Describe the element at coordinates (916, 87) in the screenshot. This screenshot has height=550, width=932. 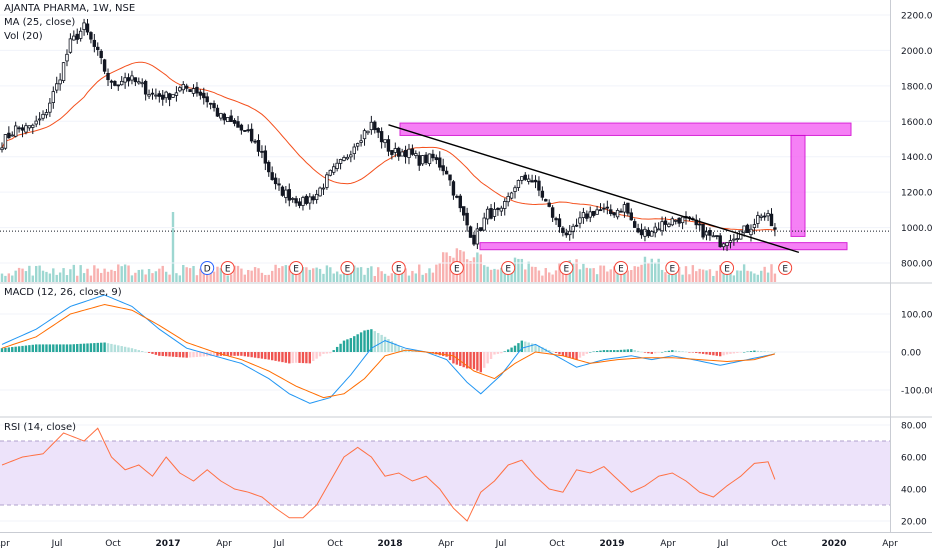
I see `price-tick-label: 1800.00` at that location.